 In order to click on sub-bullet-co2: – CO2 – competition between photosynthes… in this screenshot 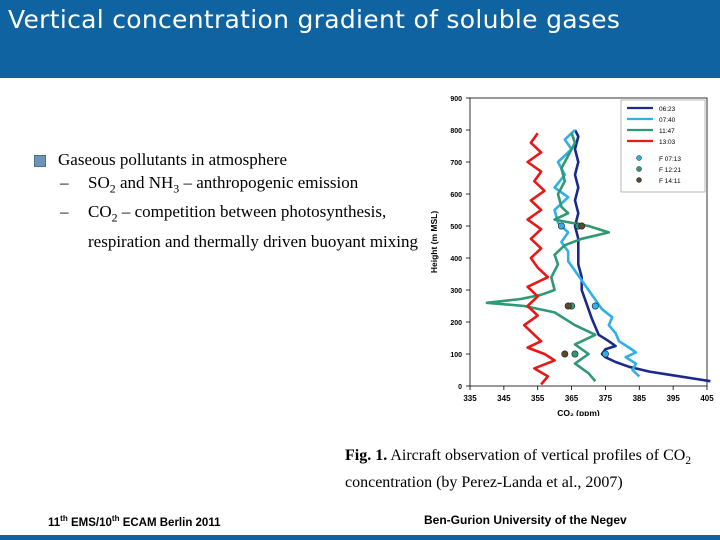, I will do `click(234, 226)`.